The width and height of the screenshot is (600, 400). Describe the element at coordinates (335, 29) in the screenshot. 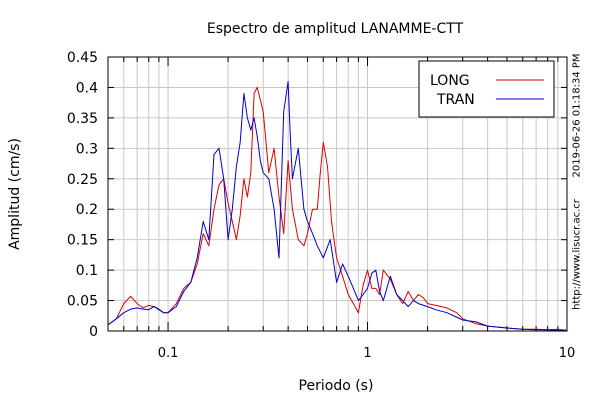

I see `chart-title: Espectro de amplitud LANAMME-CTT` at that location.